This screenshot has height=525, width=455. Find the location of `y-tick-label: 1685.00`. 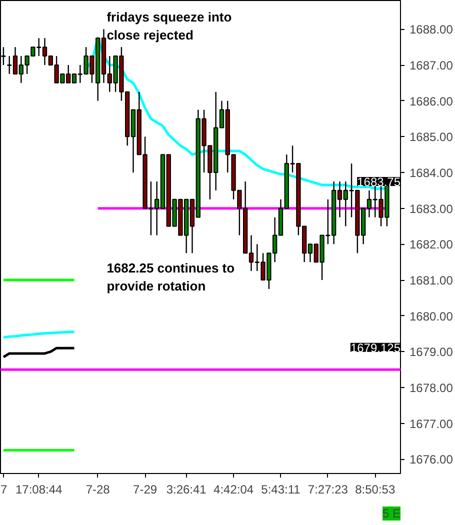

y-tick-label: 1685.00 is located at coordinates (432, 137).